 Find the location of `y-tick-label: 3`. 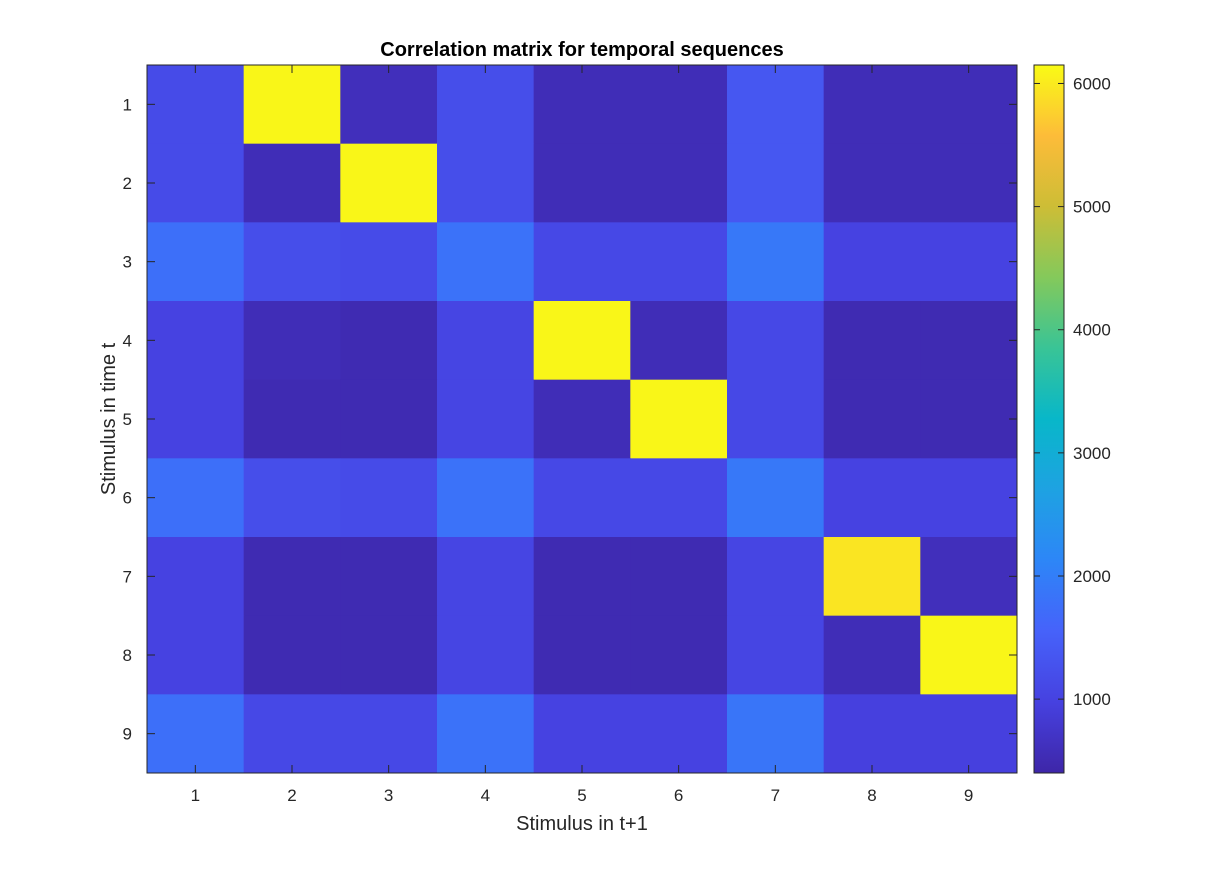

y-tick-label: 3 is located at coordinates (127, 262).